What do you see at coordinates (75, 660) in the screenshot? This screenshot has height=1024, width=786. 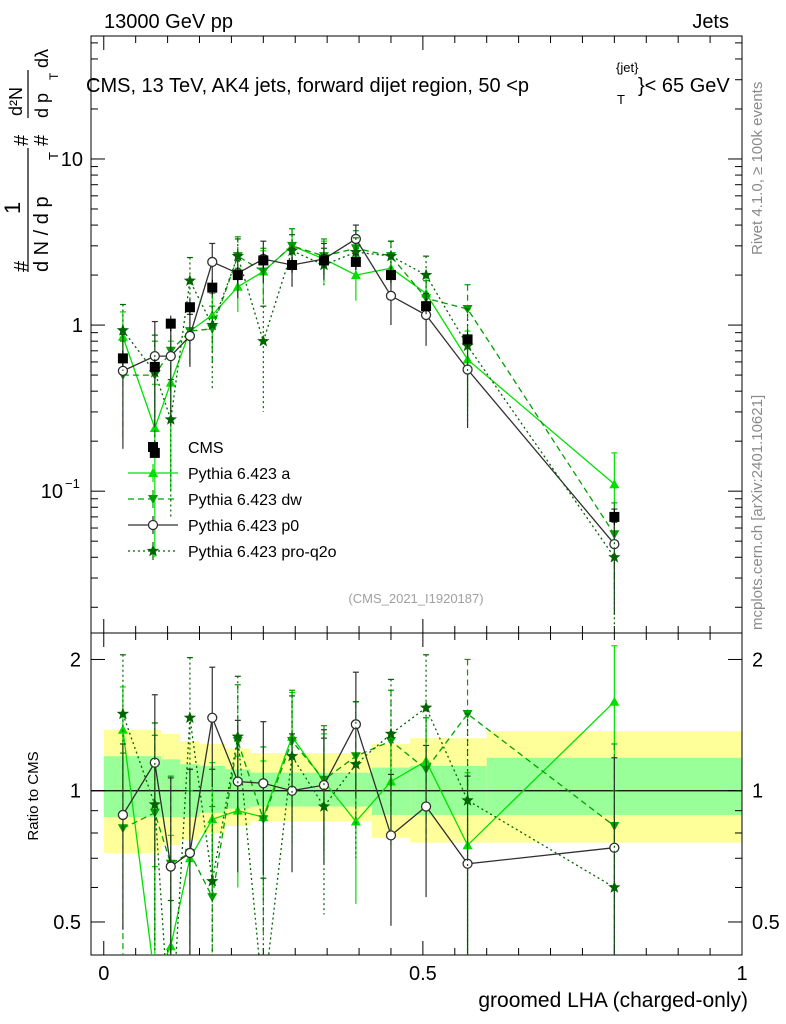 I see `ratio-y-tick-label-left: 2` at bounding box center [75, 660].